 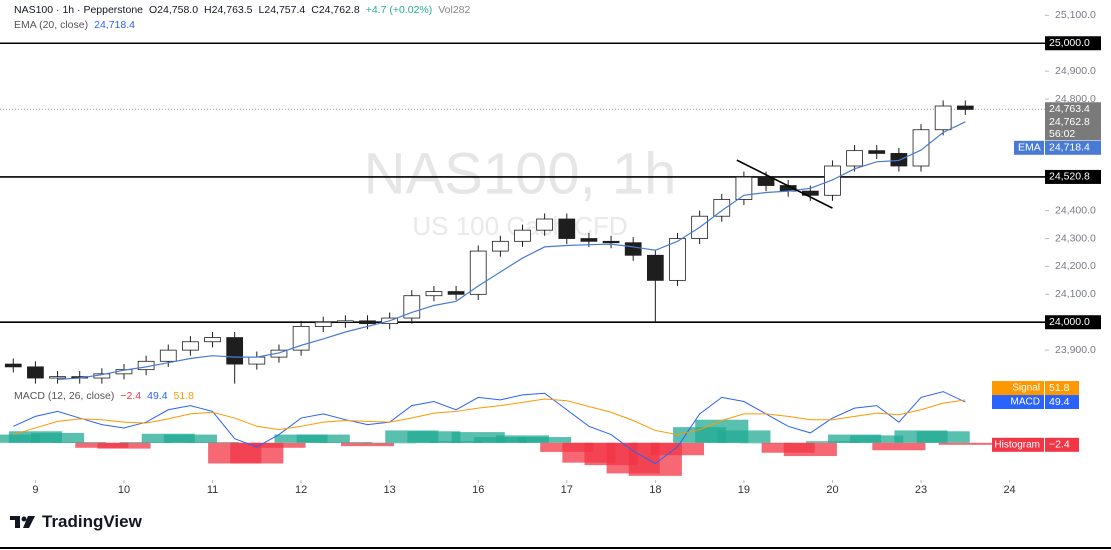 I want to click on x-tick-label: 13, so click(x=390, y=490).